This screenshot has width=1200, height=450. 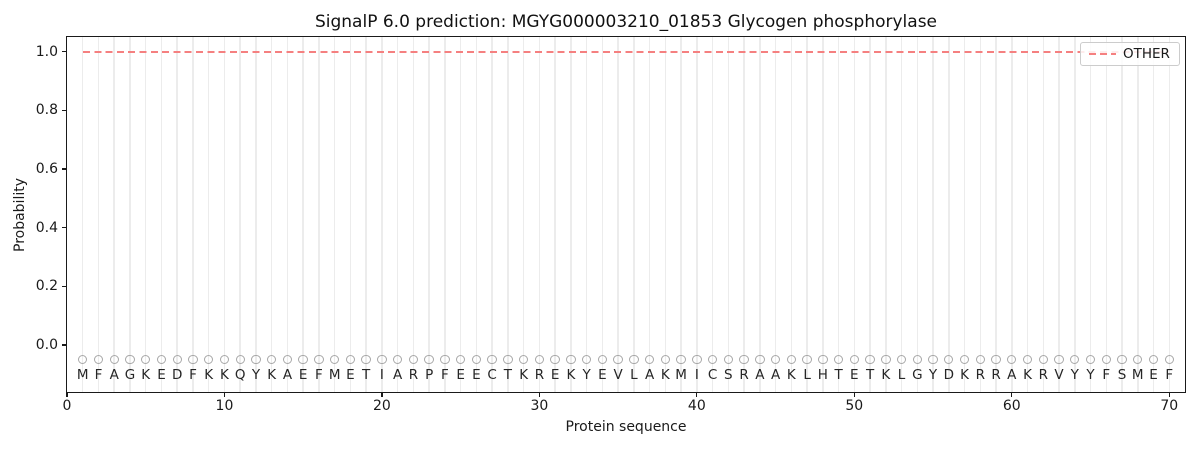 What do you see at coordinates (539, 406) in the screenshot?
I see `x-tick-label: 30` at bounding box center [539, 406].